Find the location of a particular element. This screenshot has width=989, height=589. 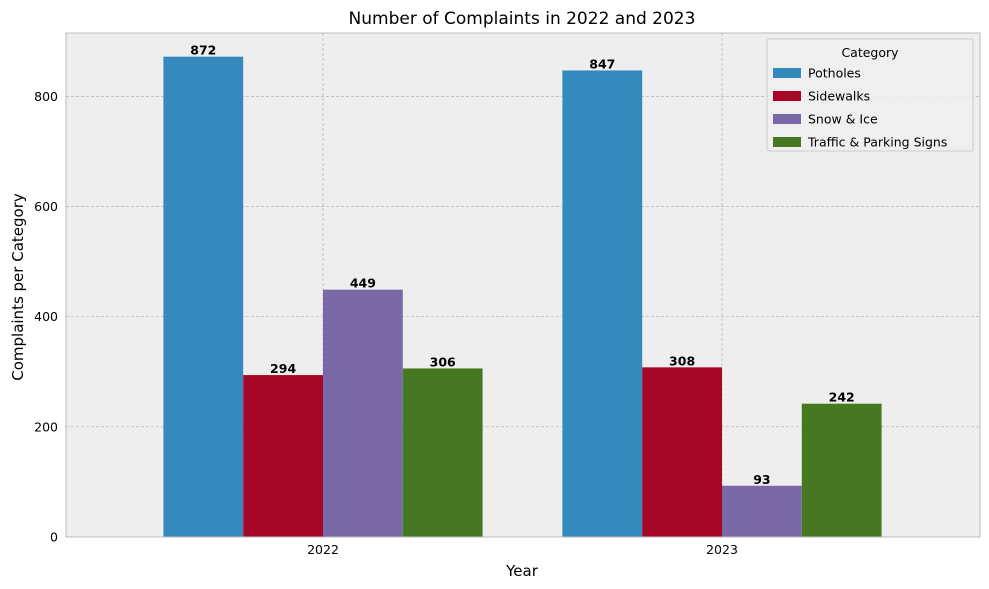

x-tick-label: 2023 is located at coordinates (722, 549).